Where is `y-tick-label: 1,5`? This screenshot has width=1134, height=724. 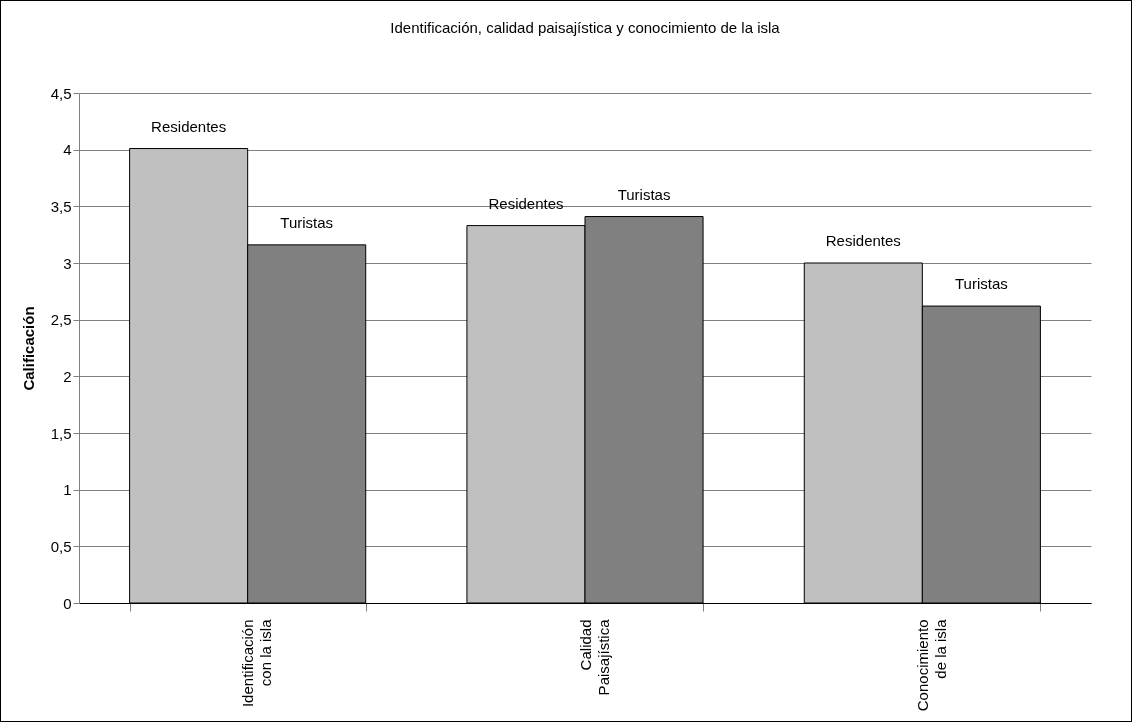
y-tick-label: 1,5 is located at coordinates (61, 433).